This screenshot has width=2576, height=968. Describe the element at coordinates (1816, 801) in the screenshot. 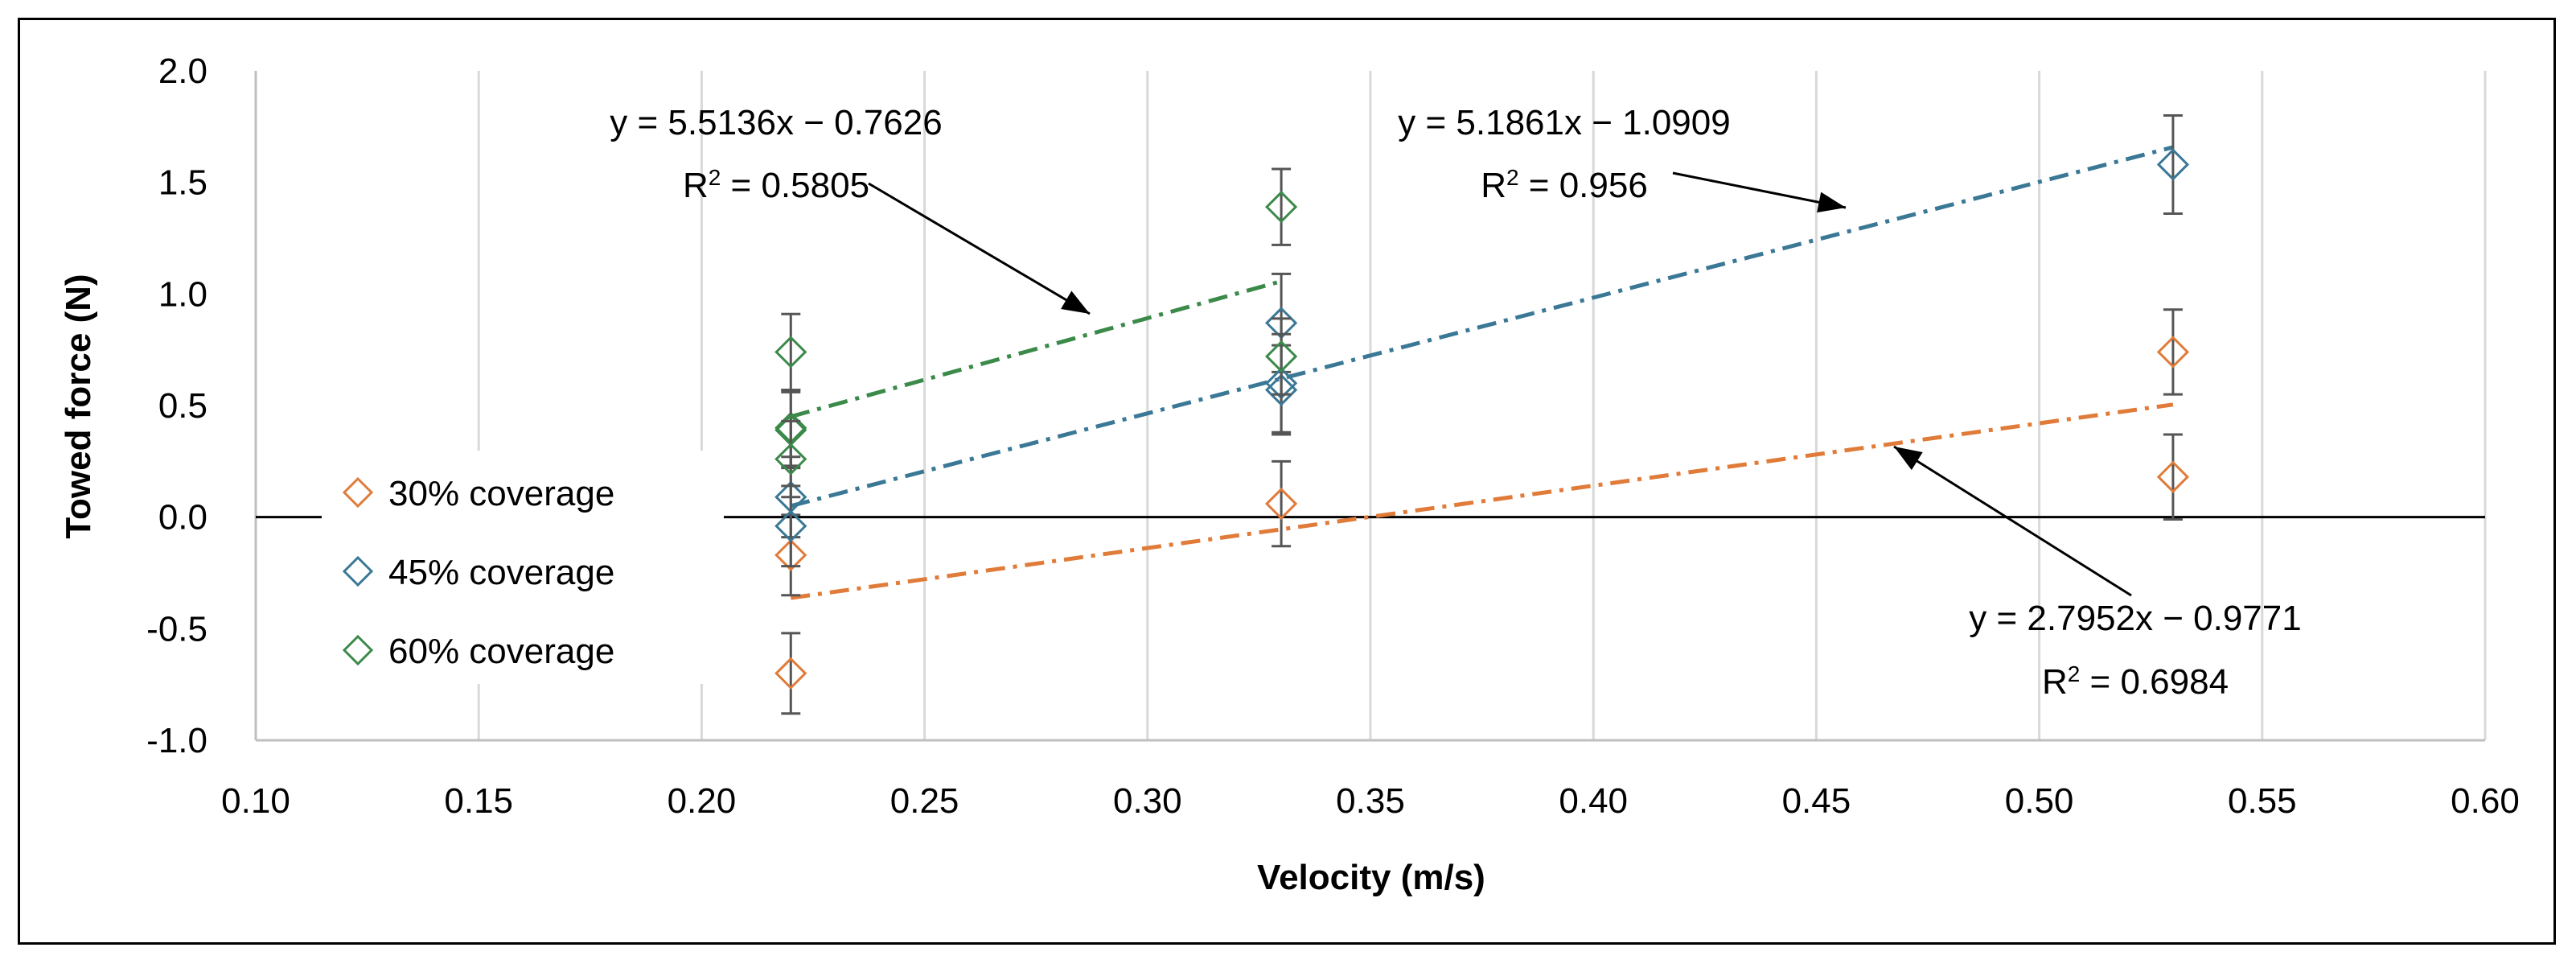

I see `x-tick-label: 0.45` at that location.